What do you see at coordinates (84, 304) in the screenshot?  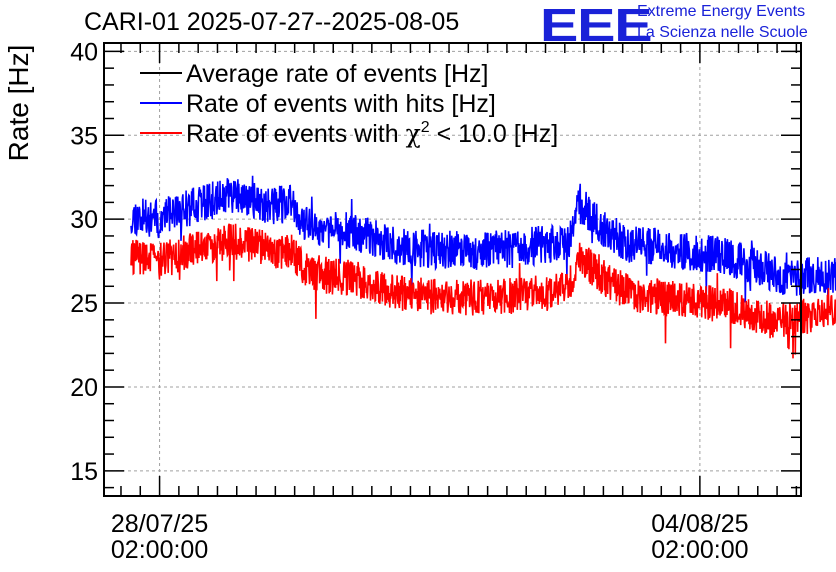 I see `y-tick-label: 25` at bounding box center [84, 304].